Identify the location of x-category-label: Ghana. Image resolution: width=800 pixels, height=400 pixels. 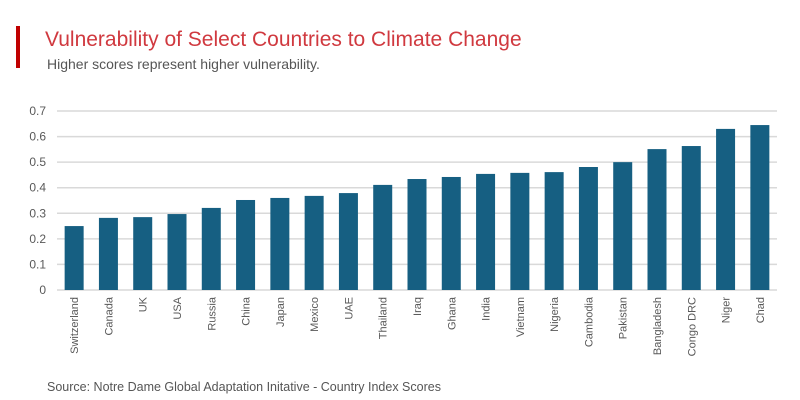
(452, 313).